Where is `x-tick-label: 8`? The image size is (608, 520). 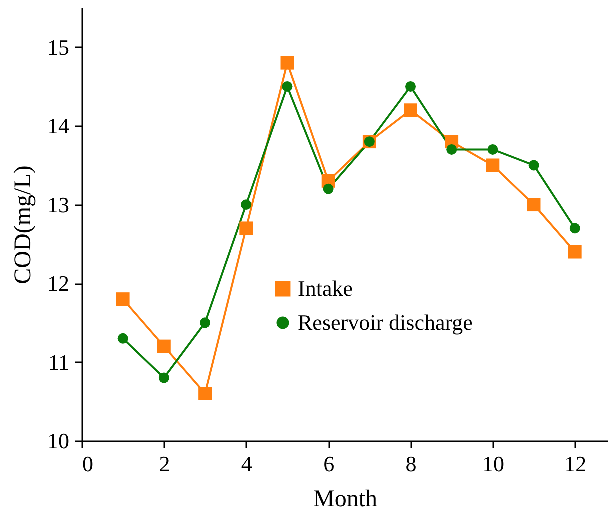 x-tick-label: 8 is located at coordinates (411, 464).